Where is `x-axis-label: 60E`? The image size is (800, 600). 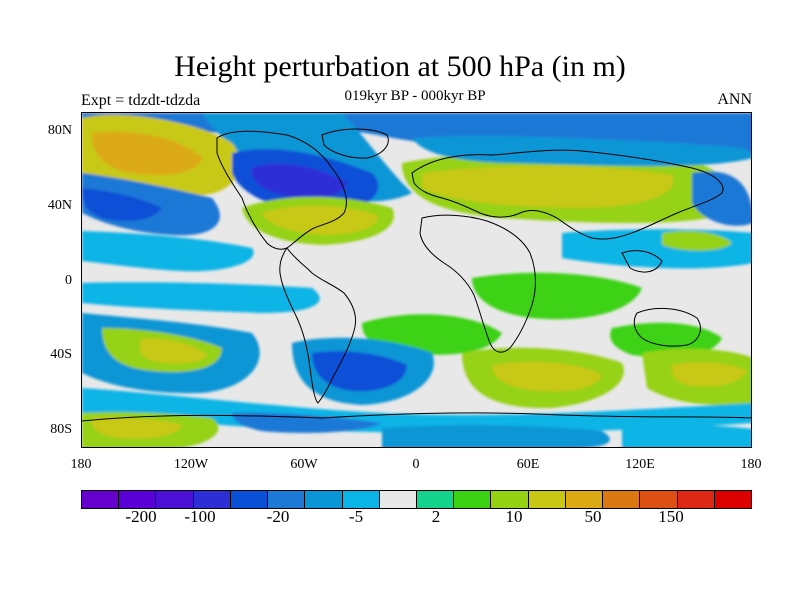
x-axis-label: 60E is located at coordinates (528, 464).